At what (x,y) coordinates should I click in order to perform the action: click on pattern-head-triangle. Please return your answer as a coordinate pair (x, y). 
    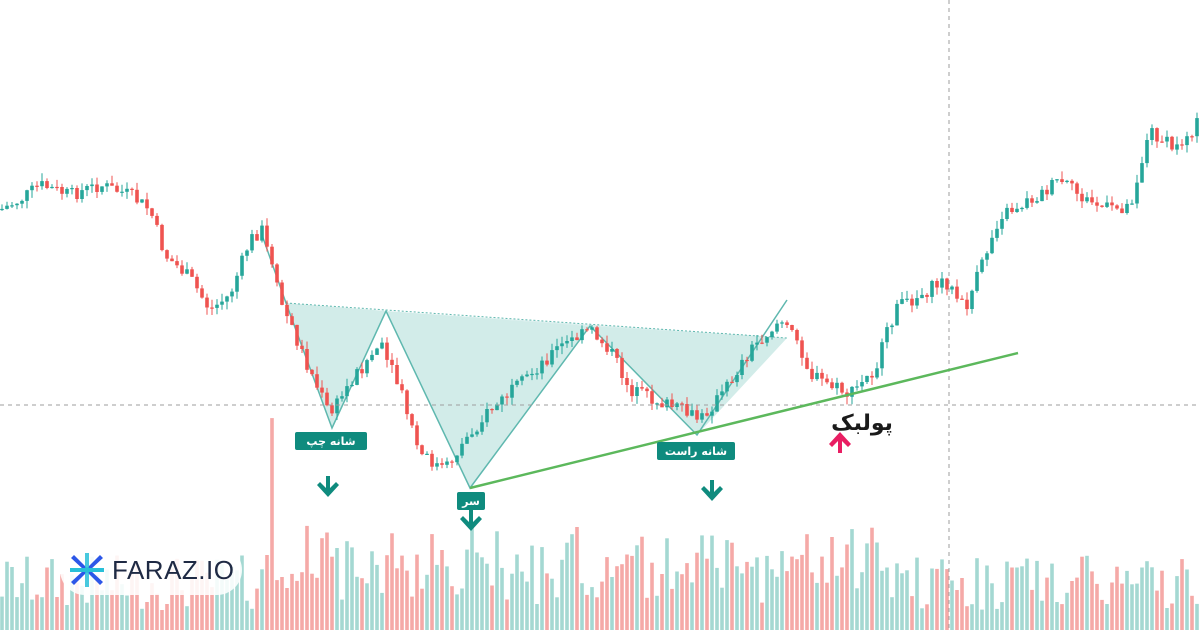
    Looking at the image, I should click on (488, 399).